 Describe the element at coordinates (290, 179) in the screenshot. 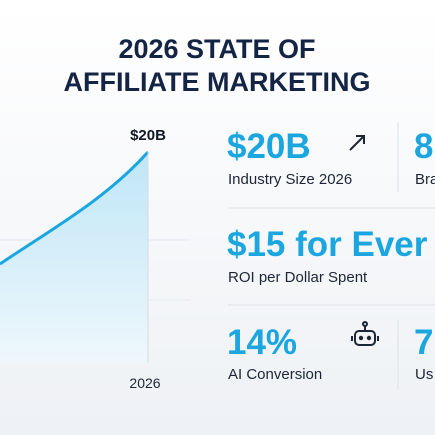

I see `stat-label: Industry Size 2026` at that location.